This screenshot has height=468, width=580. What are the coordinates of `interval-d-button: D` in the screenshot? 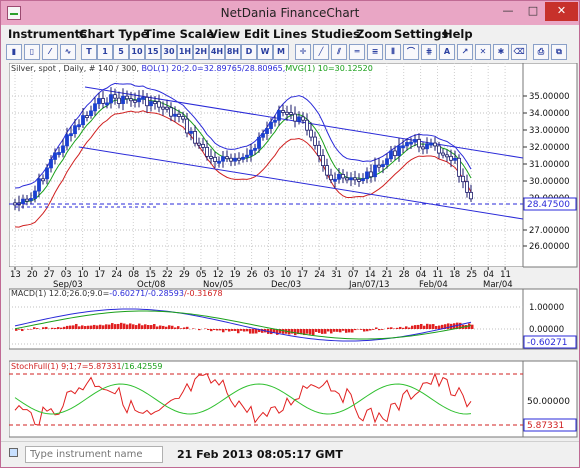 It's located at (249, 52).